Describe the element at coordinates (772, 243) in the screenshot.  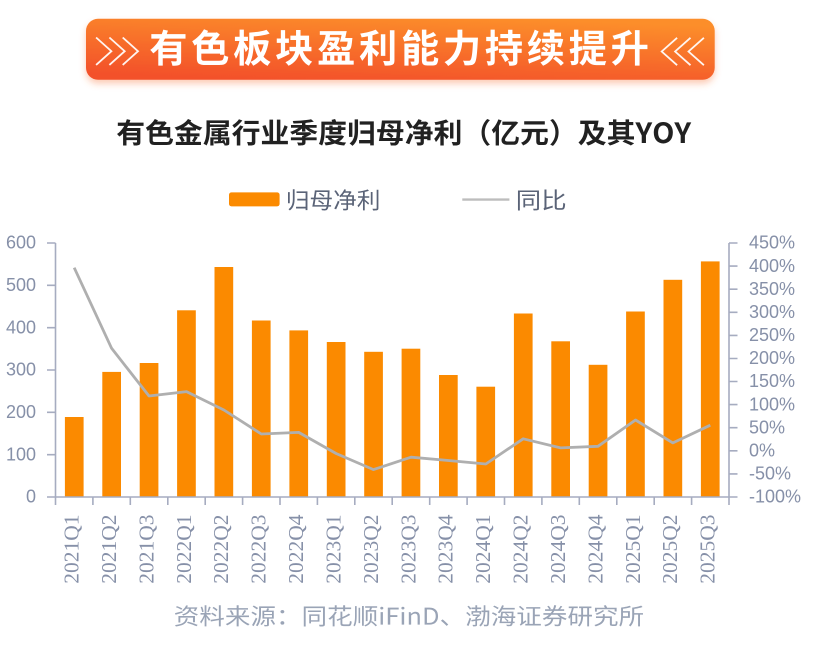
I see `svg-text: 450%` at that location.